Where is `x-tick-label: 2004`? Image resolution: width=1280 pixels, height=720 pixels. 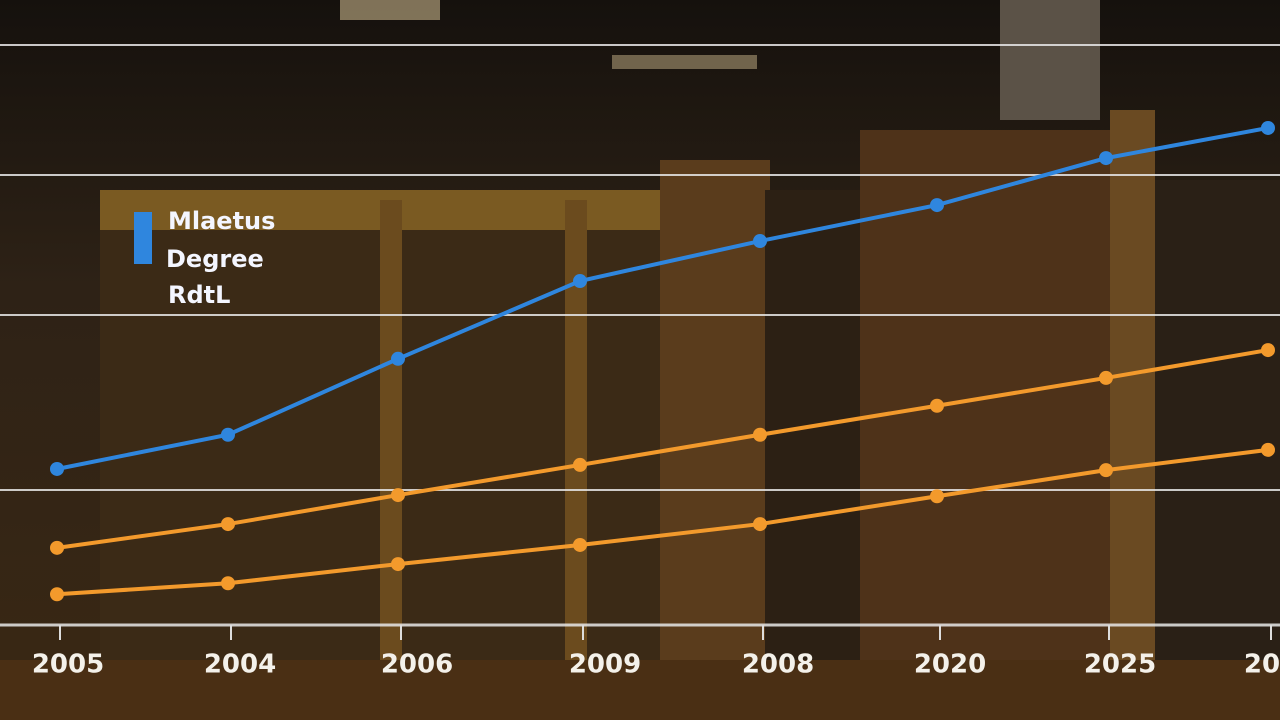 x-tick-label: 2004 is located at coordinates (240, 665).